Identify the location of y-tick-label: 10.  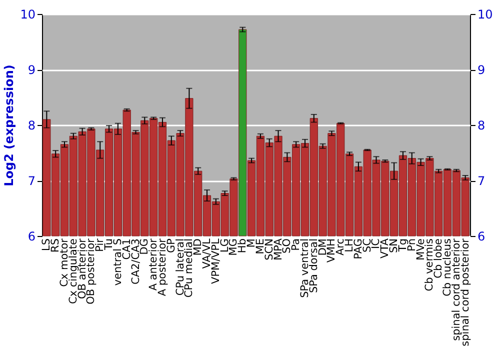
(28, 15).